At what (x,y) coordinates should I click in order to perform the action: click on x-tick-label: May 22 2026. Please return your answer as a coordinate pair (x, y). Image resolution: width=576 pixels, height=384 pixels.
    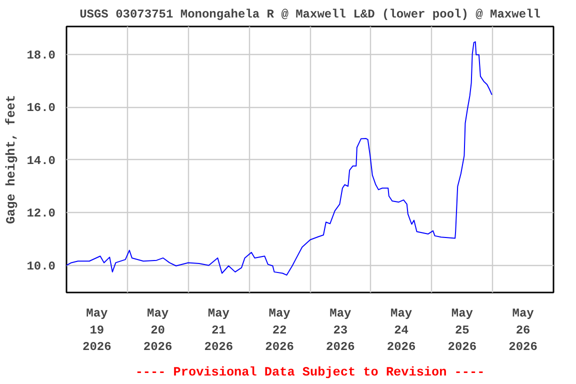
    Looking at the image, I should click on (279, 330).